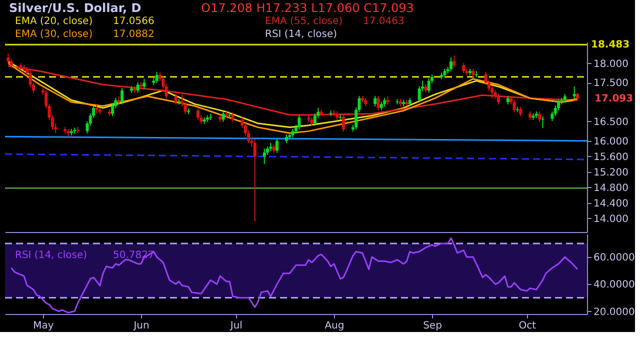  Describe the element at coordinates (614, 258) in the screenshot. I see `y-tick-label: 60.0000` at that location.